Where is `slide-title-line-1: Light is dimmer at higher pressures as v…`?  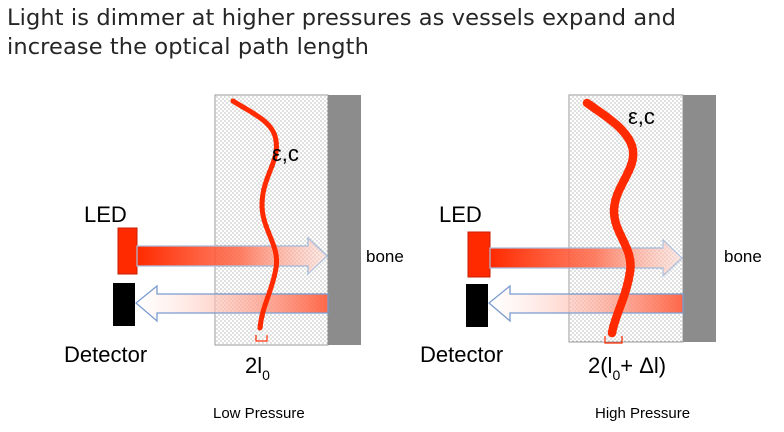
slide-title-line-1: Light is dimmer at higher pressures as v… is located at coordinates (341, 18).